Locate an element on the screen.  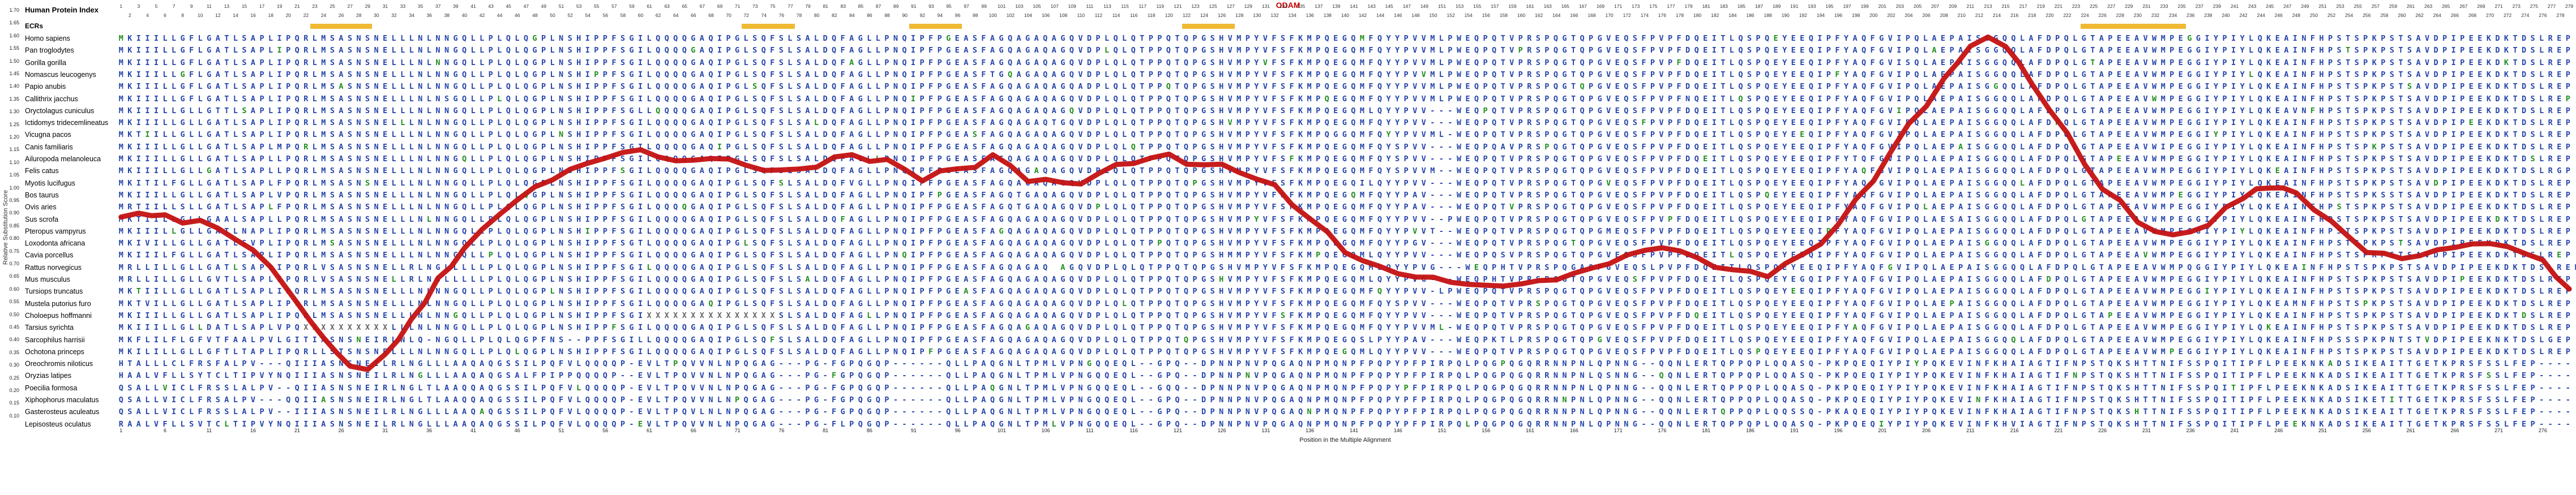
residue: H is located at coordinates (1221, 195).